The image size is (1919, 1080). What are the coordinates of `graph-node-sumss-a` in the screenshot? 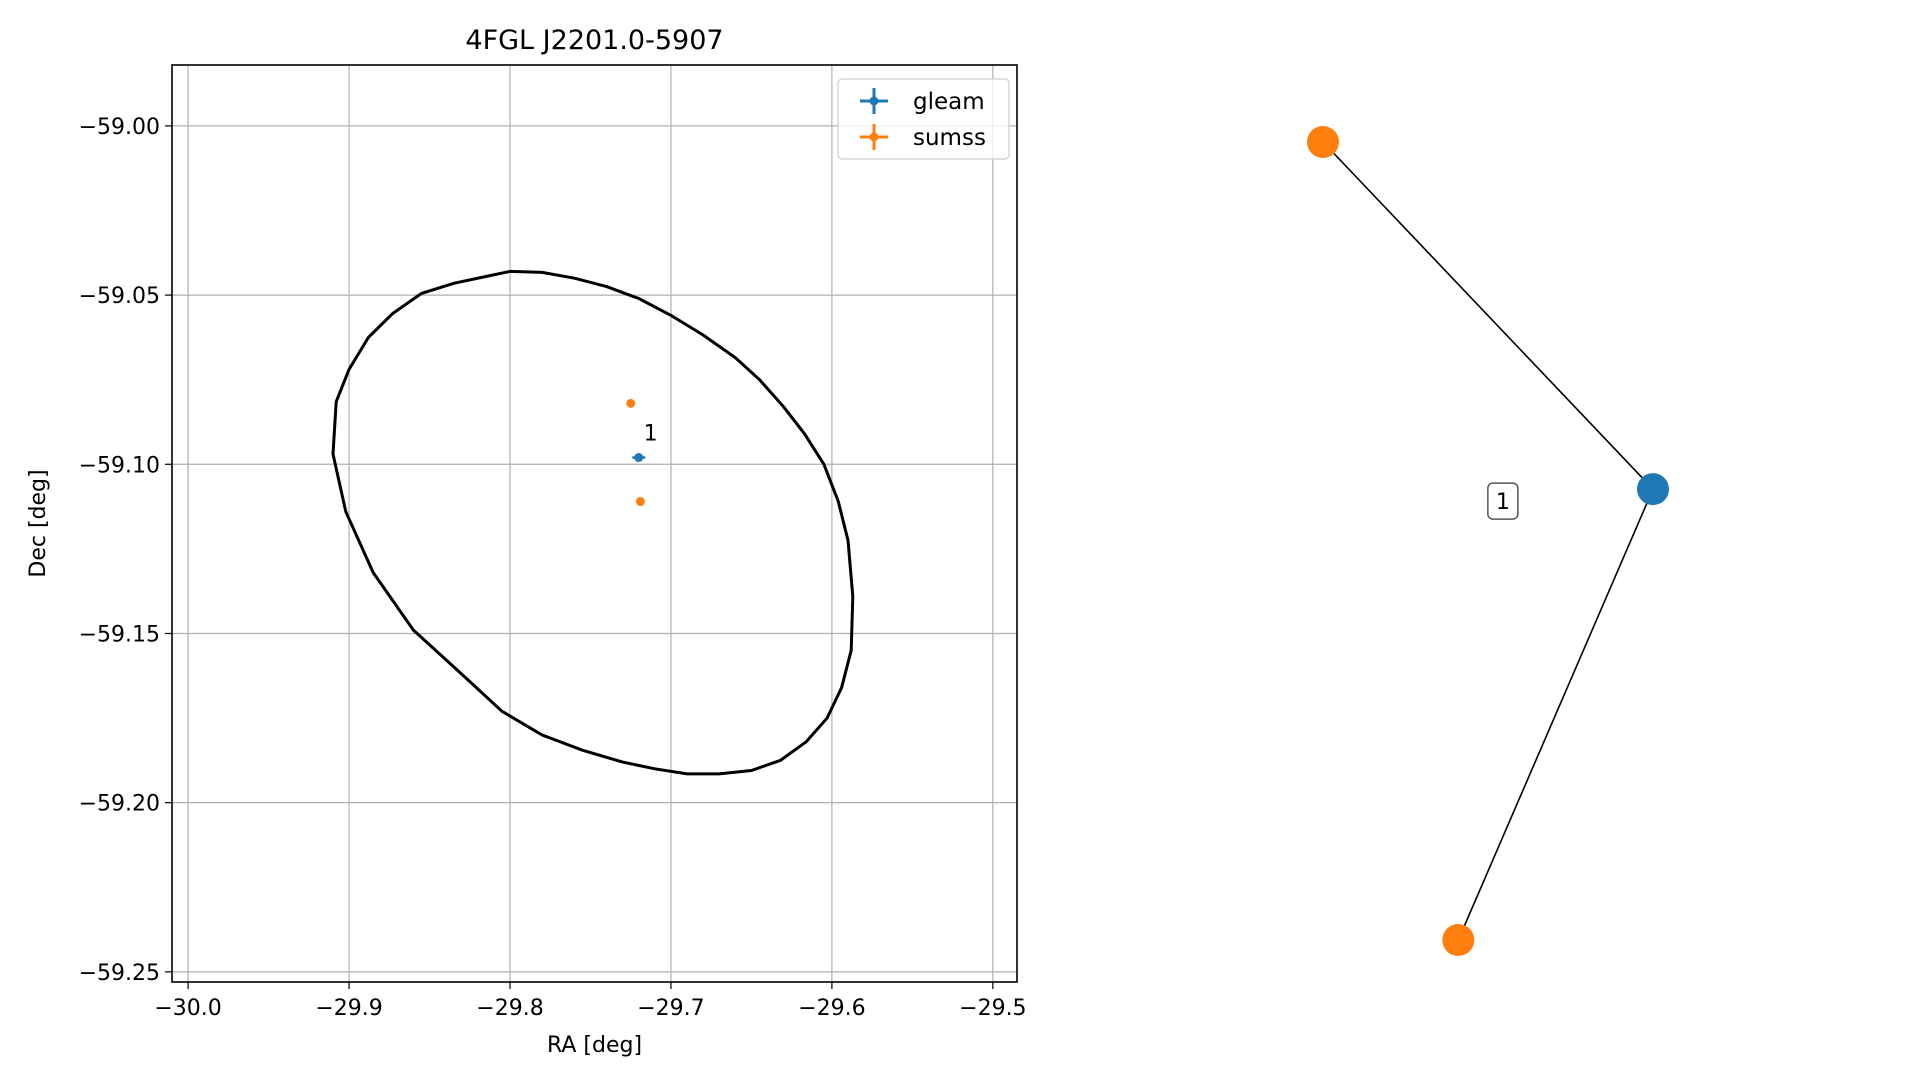 It's located at (1323, 142).